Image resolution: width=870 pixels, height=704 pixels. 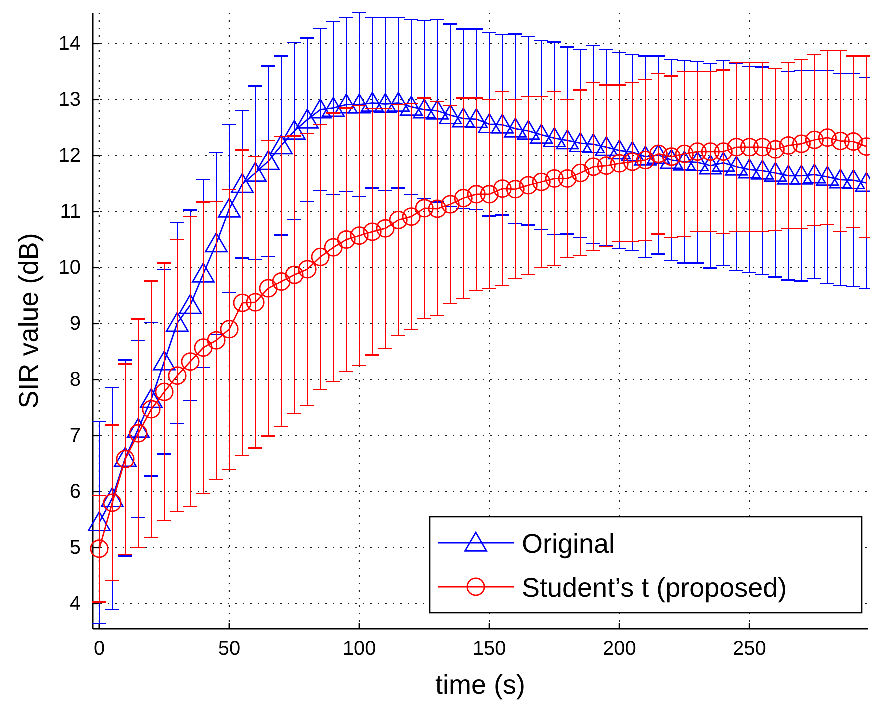 What do you see at coordinates (229, 649) in the screenshot?
I see `x-tick-label: 50` at bounding box center [229, 649].